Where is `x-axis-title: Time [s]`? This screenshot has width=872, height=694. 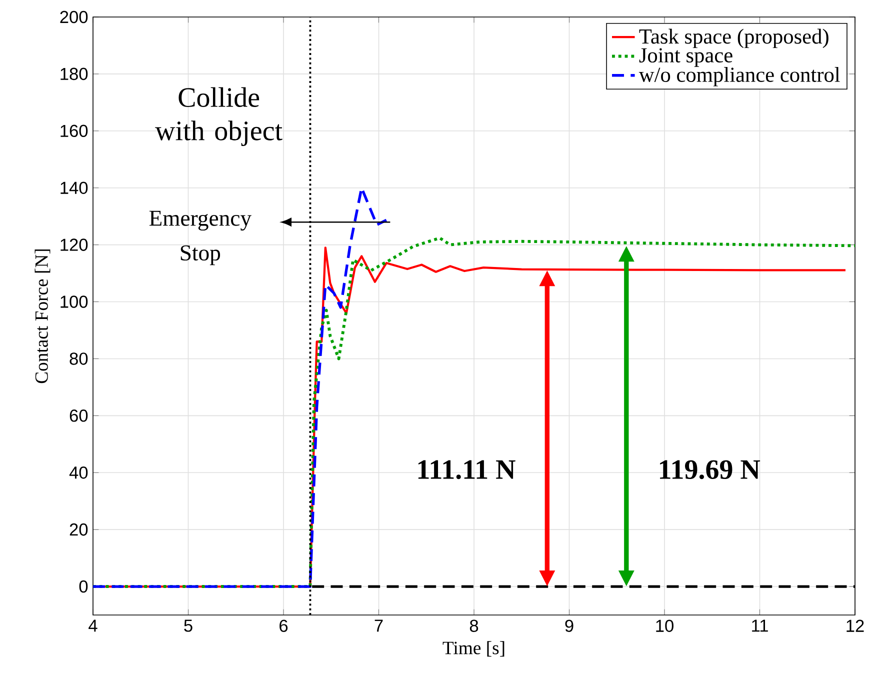 x-axis-title: Time [s] is located at coordinates (473, 649).